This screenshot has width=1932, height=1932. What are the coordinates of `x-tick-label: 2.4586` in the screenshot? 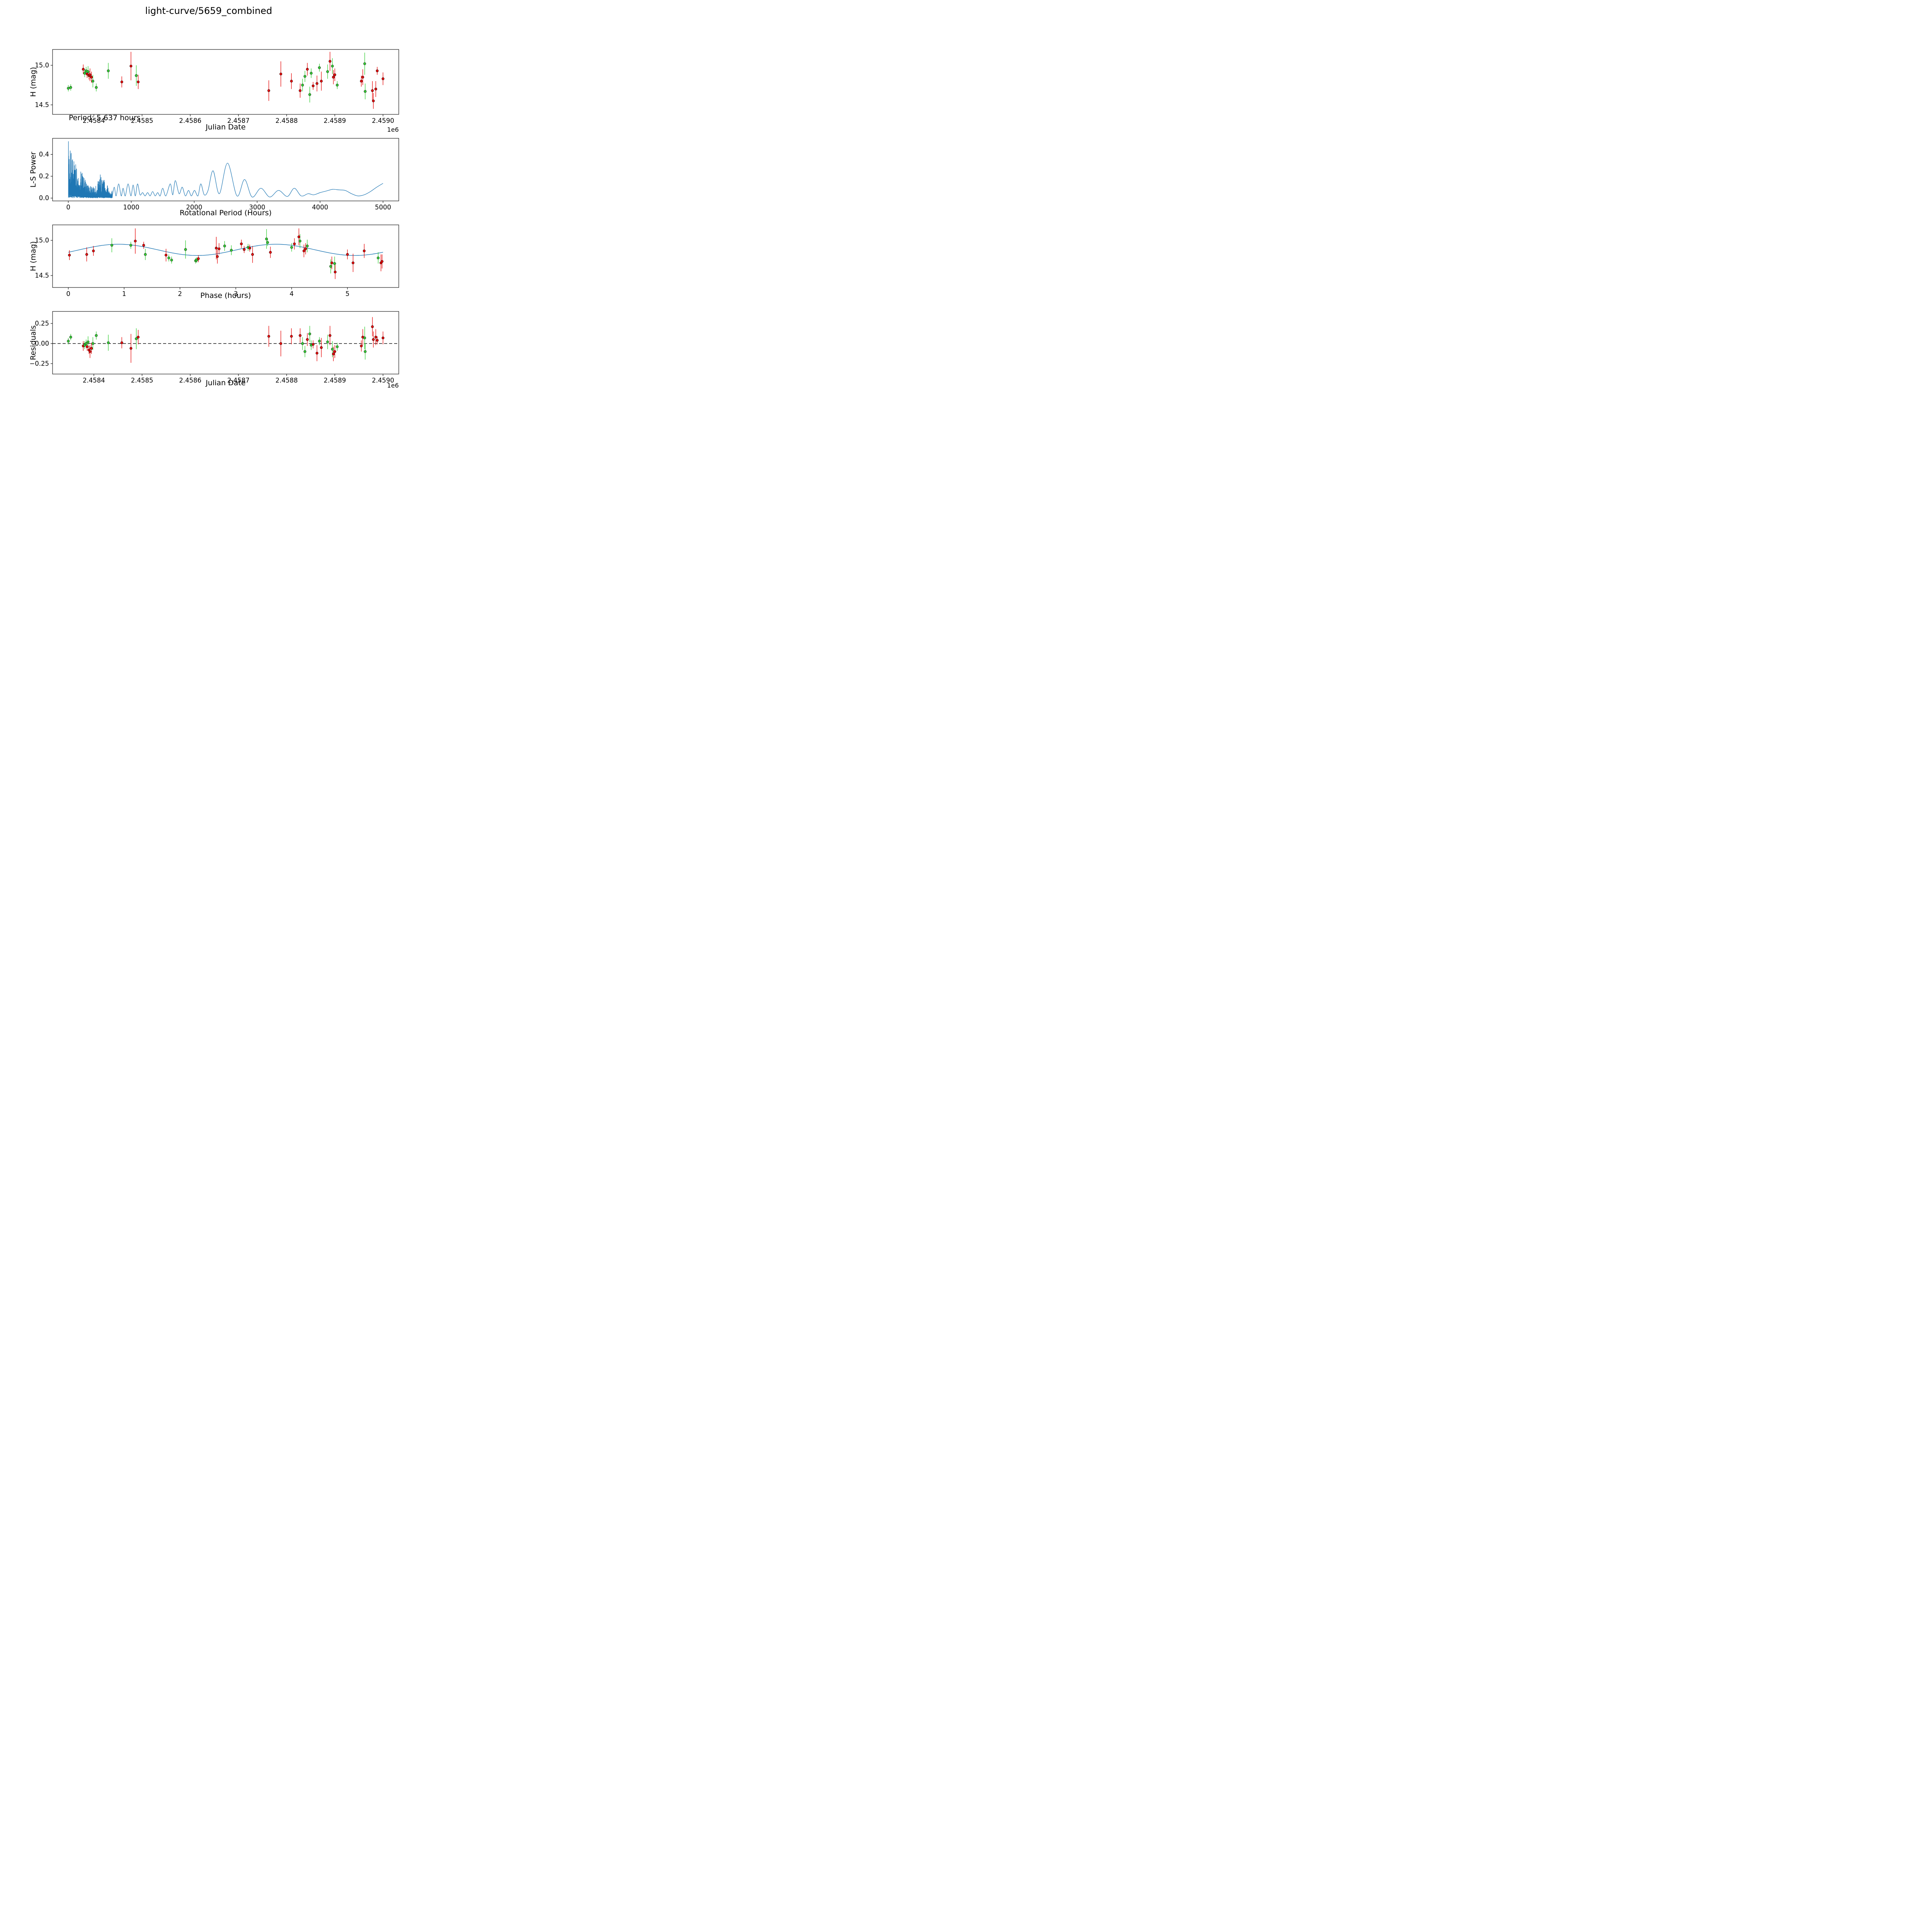 It's located at (190, 120).